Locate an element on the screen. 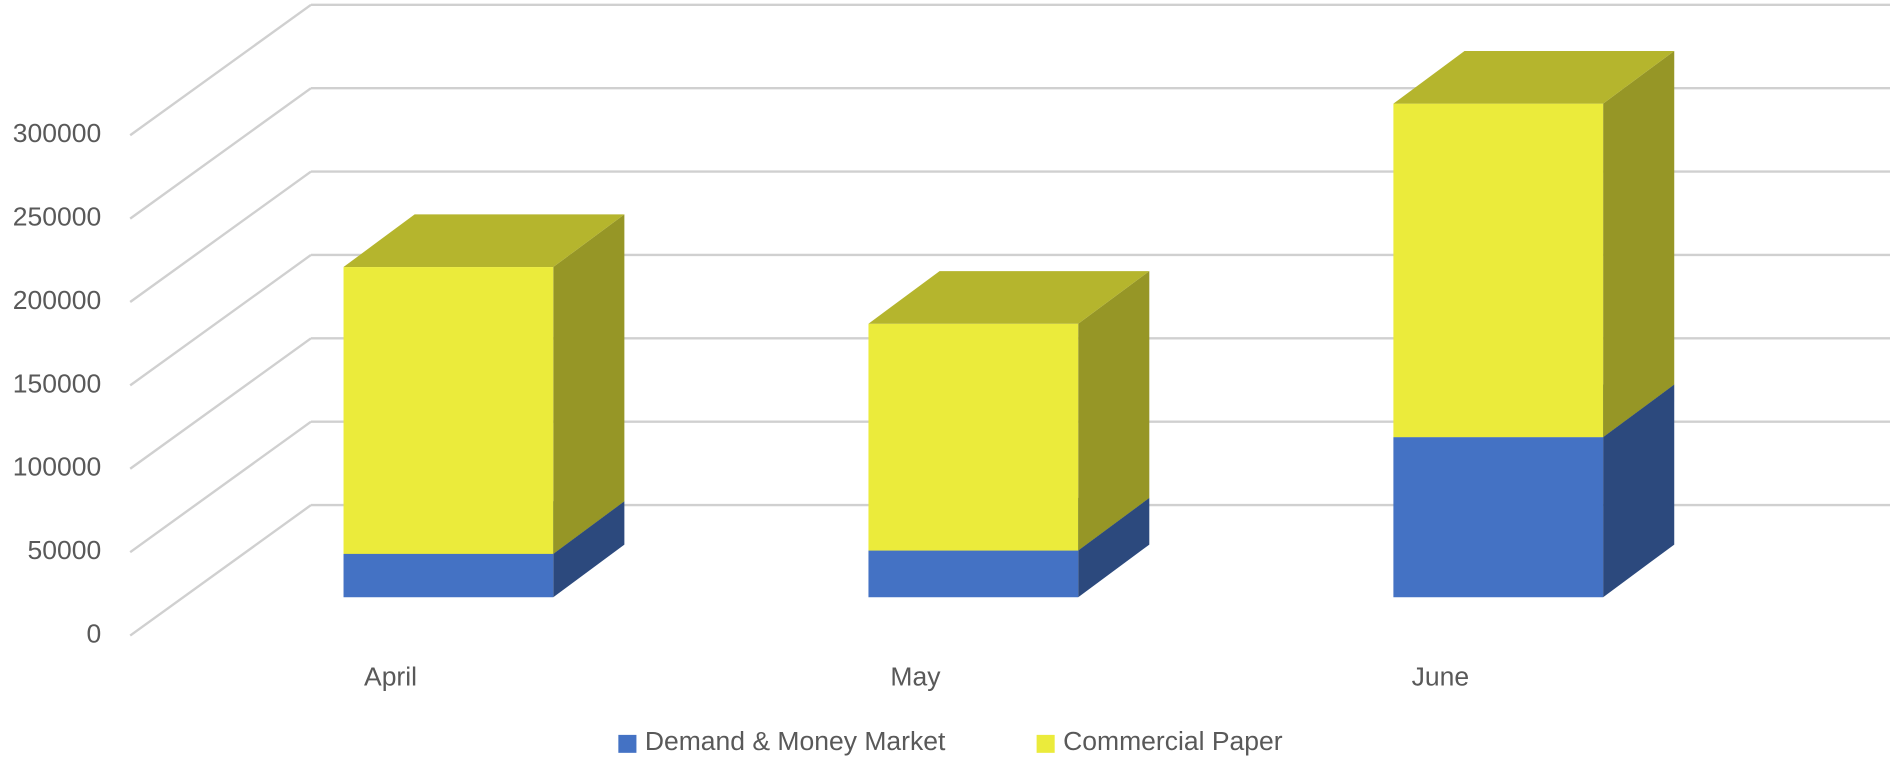 The height and width of the screenshot is (771, 1890). x-tick-label: May is located at coordinates (915, 677).